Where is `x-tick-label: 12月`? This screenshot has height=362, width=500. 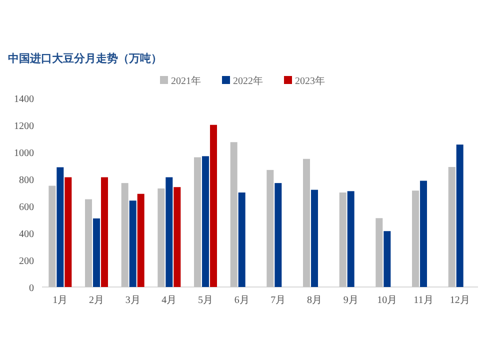
x-tick-label: 12月 is located at coordinates (460, 300).